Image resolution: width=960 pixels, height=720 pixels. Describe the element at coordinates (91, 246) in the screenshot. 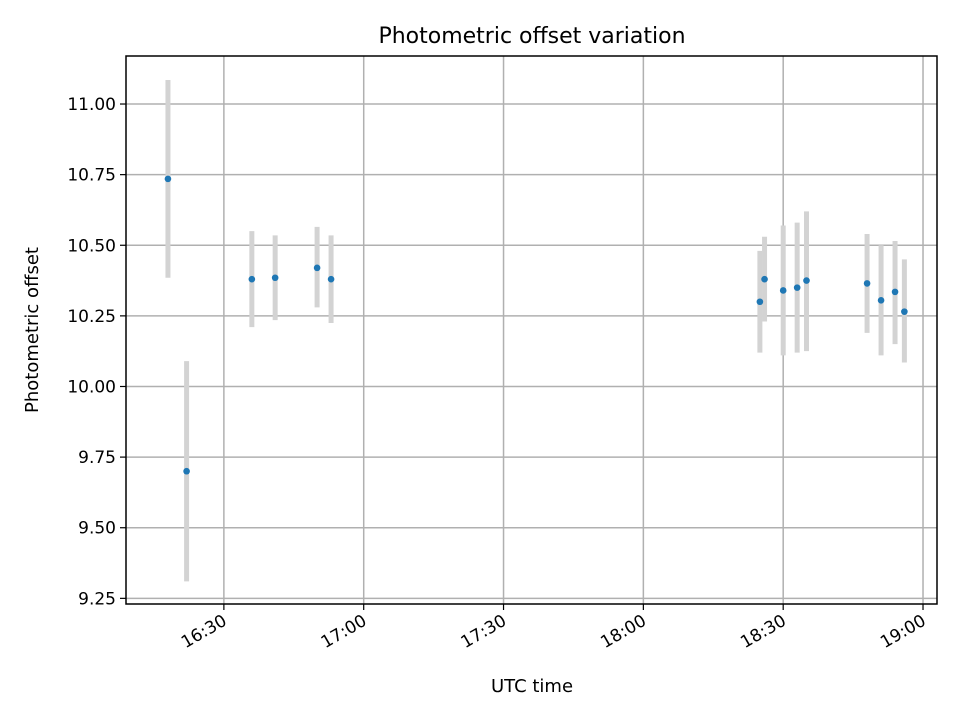

I see `y-tick-label: 10.50` at that location.